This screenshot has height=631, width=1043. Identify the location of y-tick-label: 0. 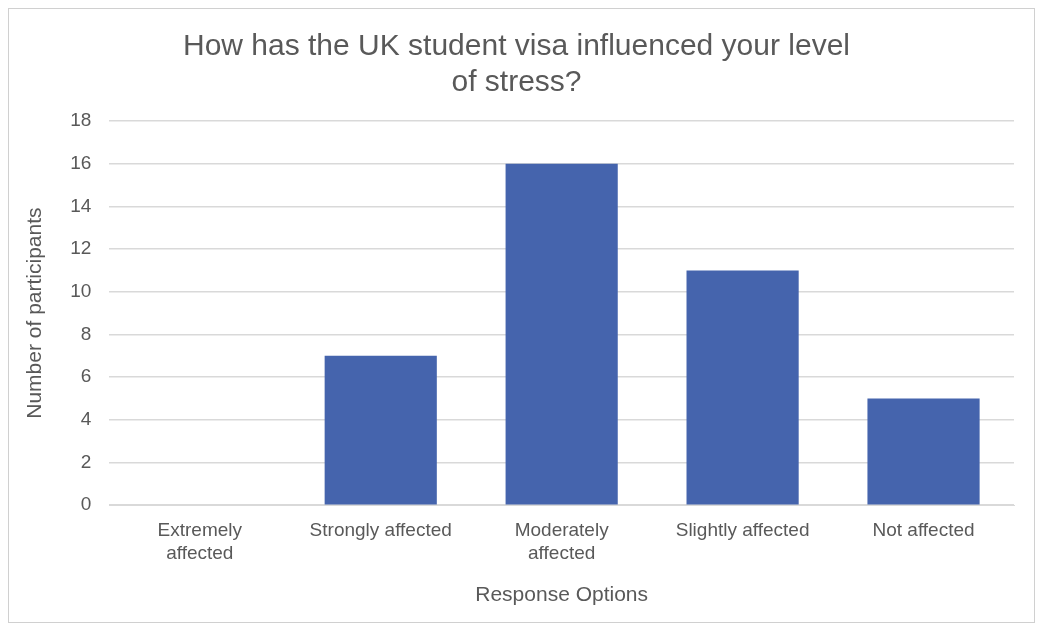
(86, 504).